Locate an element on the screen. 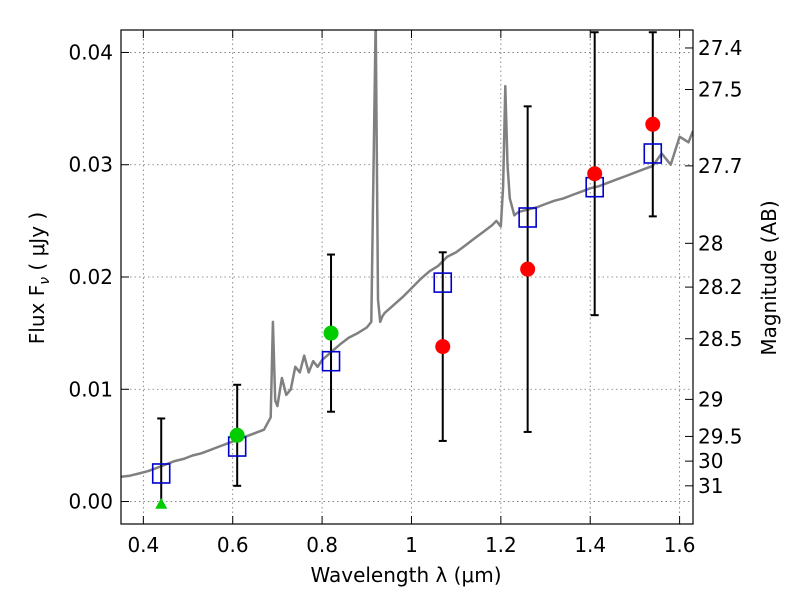  y2-tick-label: 27.4 is located at coordinates (720, 48).